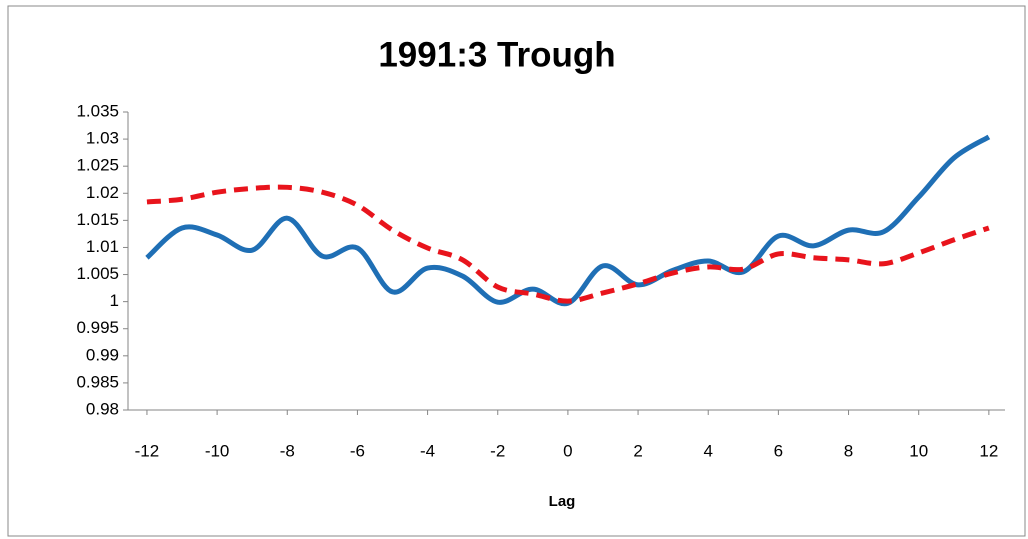 This screenshot has height=539, width=1028. I want to click on y-tick-label: 1.015, so click(97, 219).